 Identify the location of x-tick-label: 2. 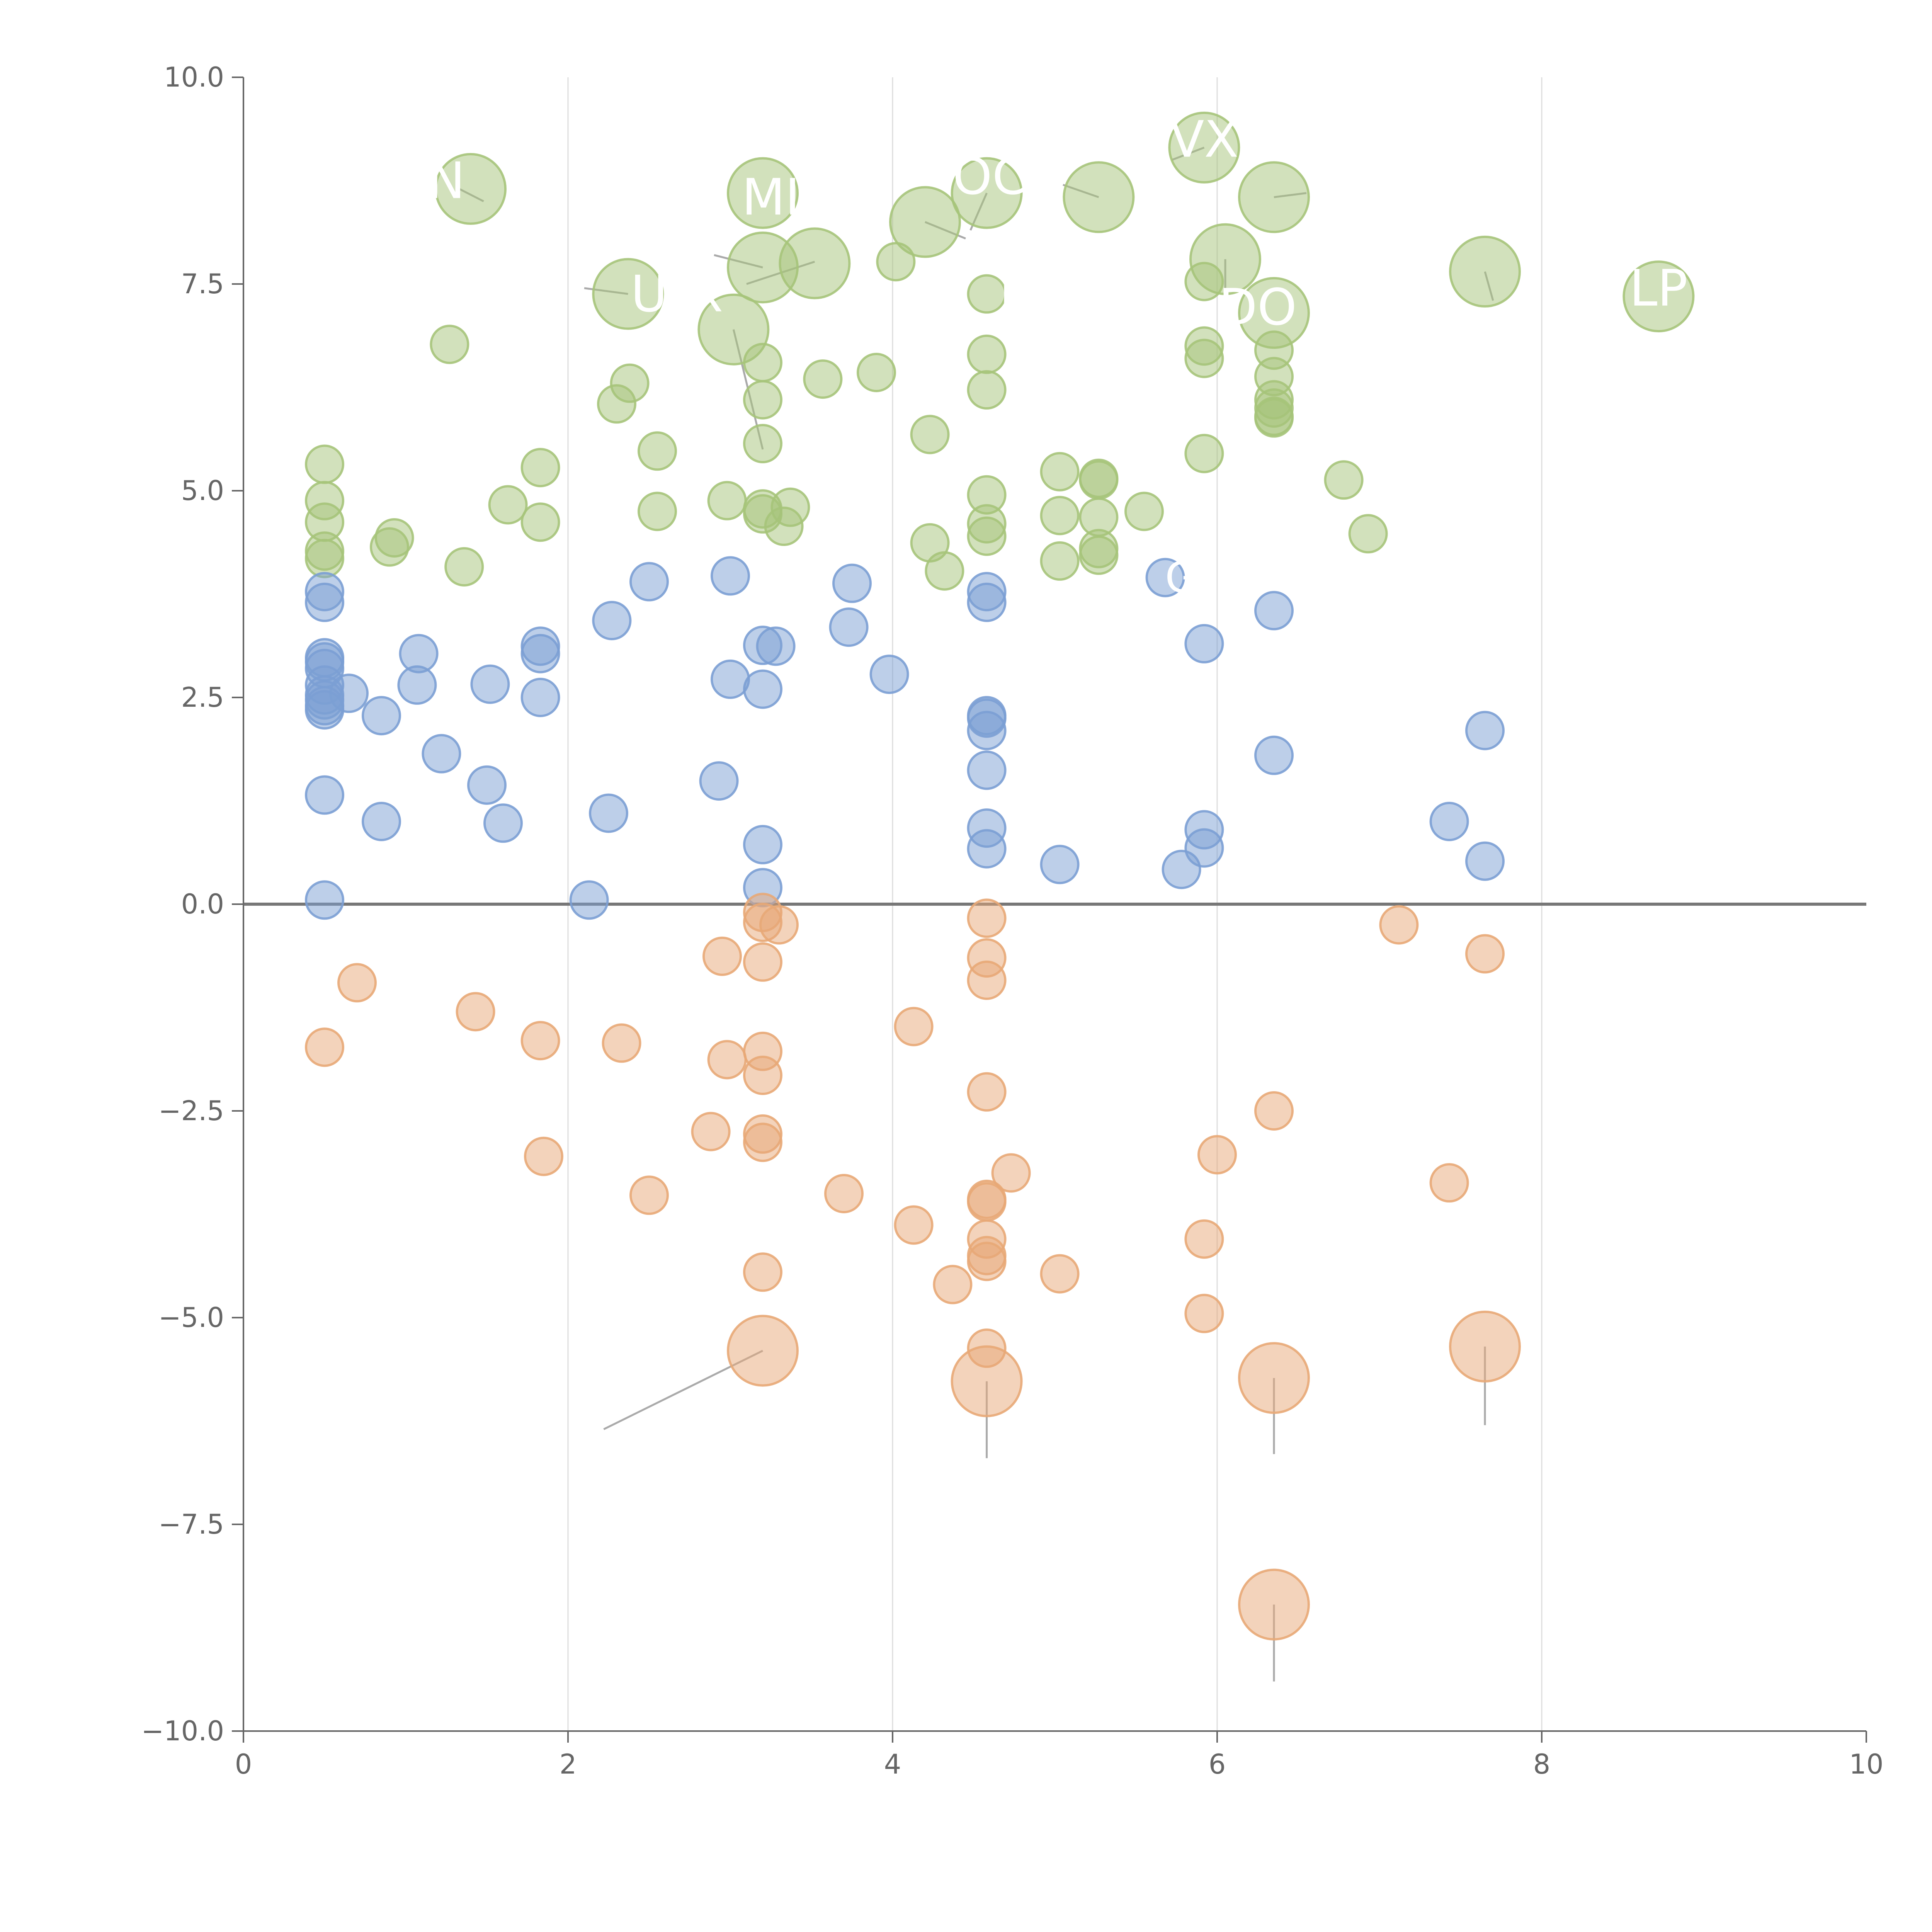
(568, 1764).